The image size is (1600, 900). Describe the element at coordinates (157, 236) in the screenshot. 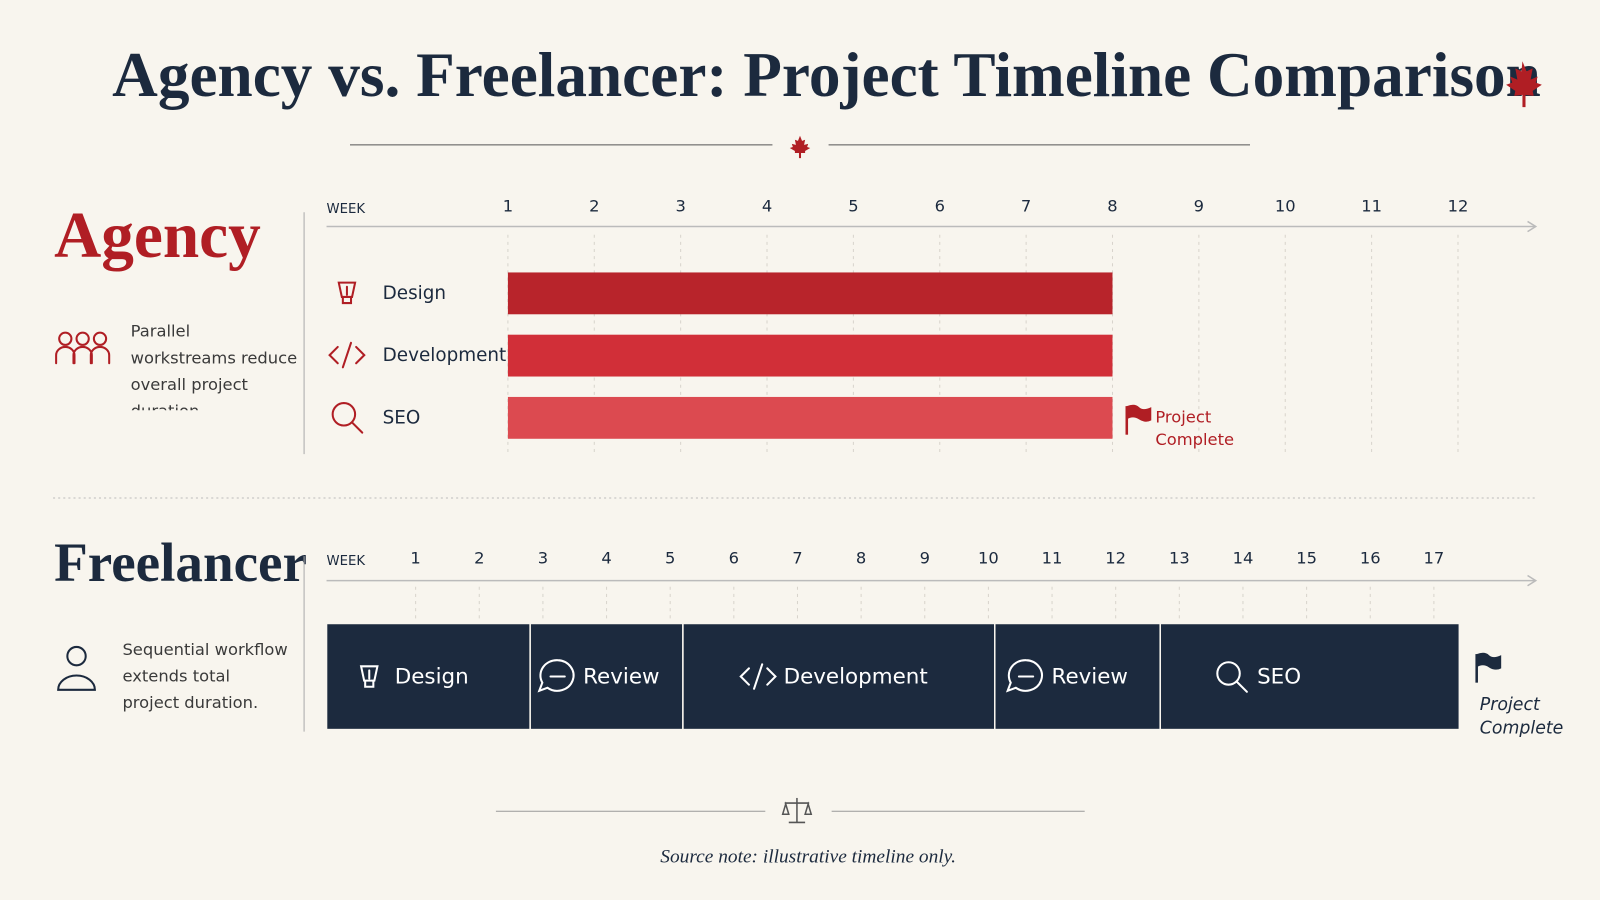

I see `section-title: Agency` at that location.